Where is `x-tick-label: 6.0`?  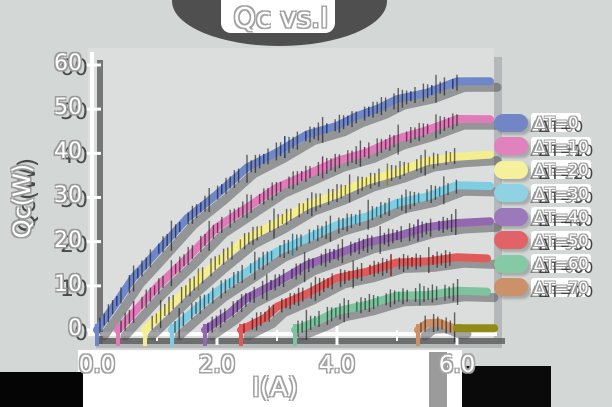
x-tick-label: 6.0 is located at coordinates (457, 365).